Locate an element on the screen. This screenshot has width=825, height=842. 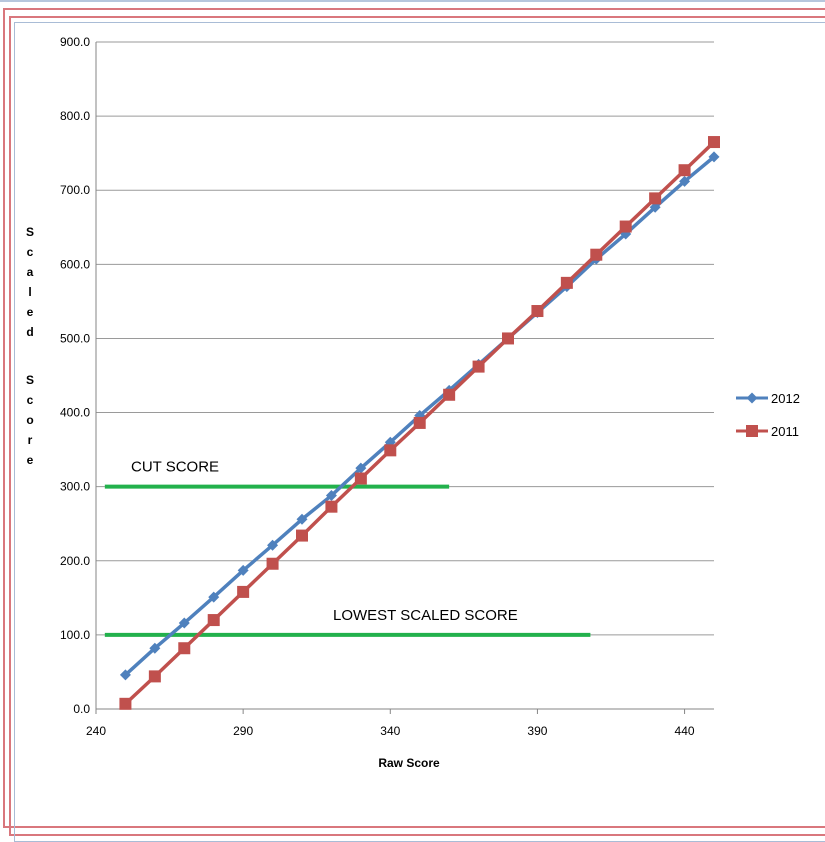
y-tick-label: 400.0 is located at coordinates (75, 413).